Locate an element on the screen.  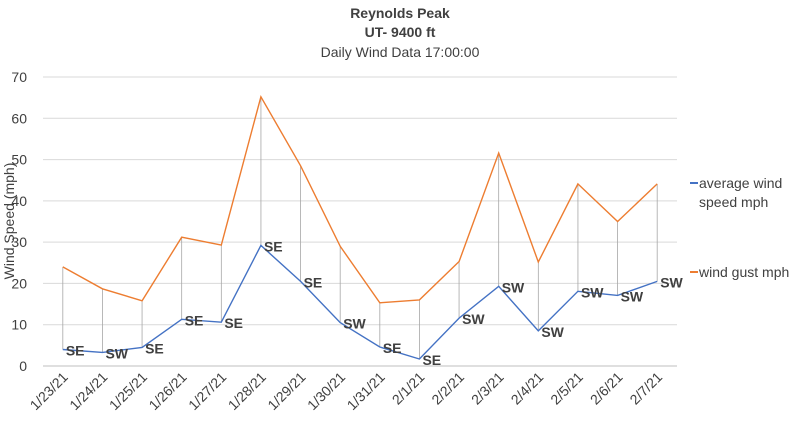
x-tick-label: 1/25/21 is located at coordinates (128, 391).